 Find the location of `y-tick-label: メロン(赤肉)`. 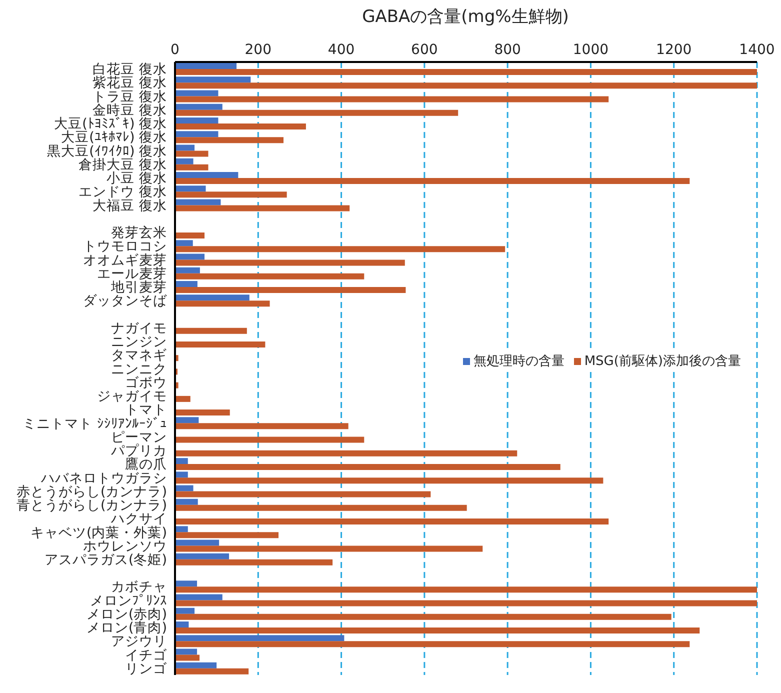

y-tick-label: メロン(赤肉) is located at coordinates (126, 614).